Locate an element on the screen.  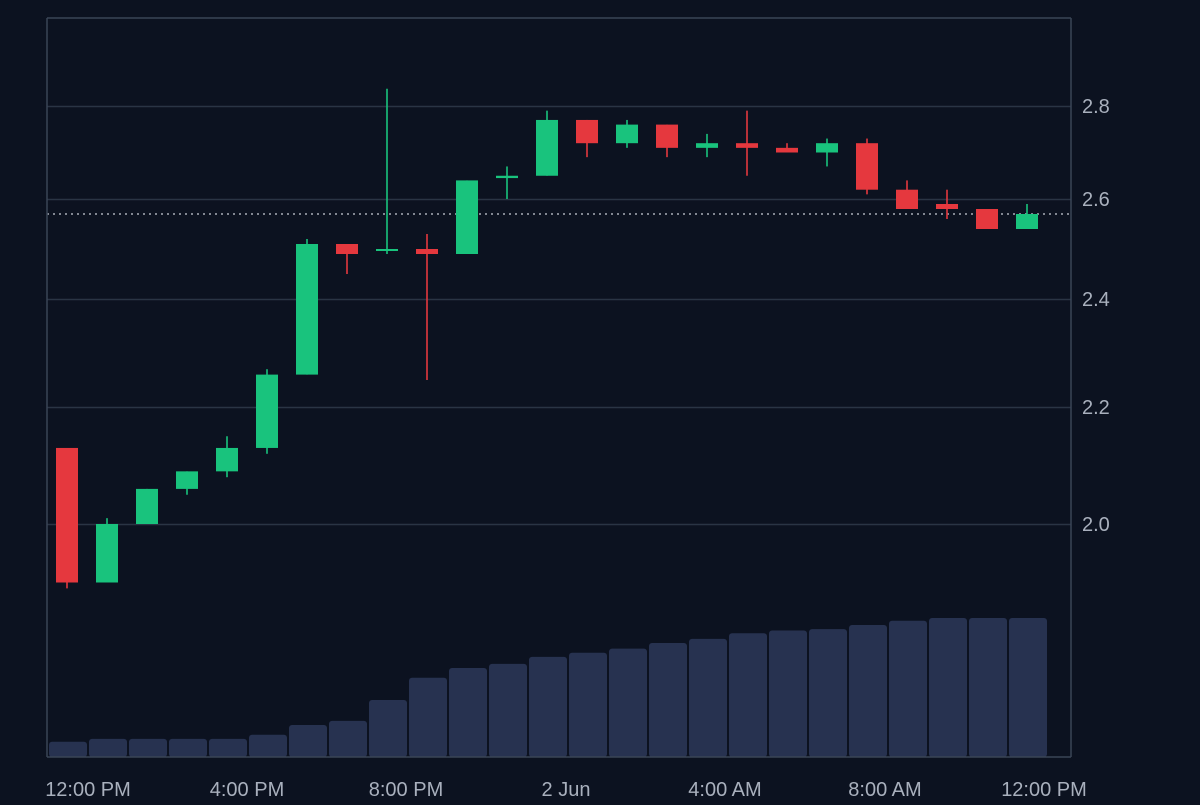
y-tick-label: 2.6 is located at coordinates (1096, 200).